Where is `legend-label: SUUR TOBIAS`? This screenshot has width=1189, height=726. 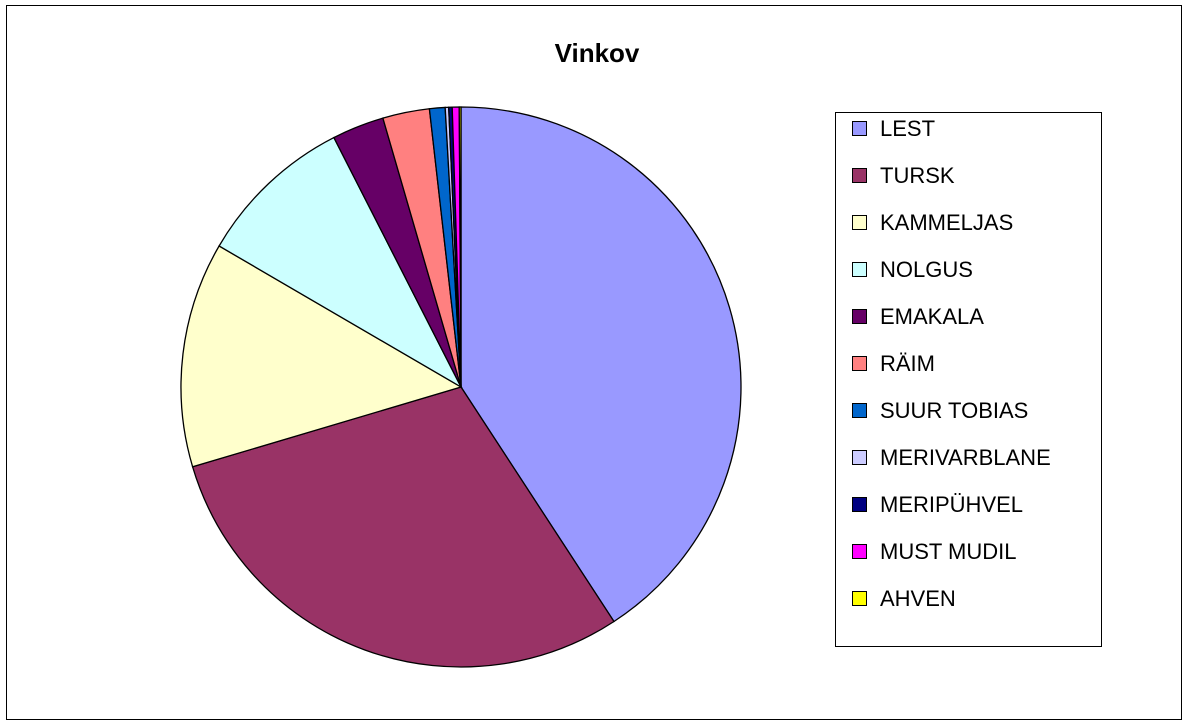
legend-label: SUUR TOBIAS is located at coordinates (954, 410).